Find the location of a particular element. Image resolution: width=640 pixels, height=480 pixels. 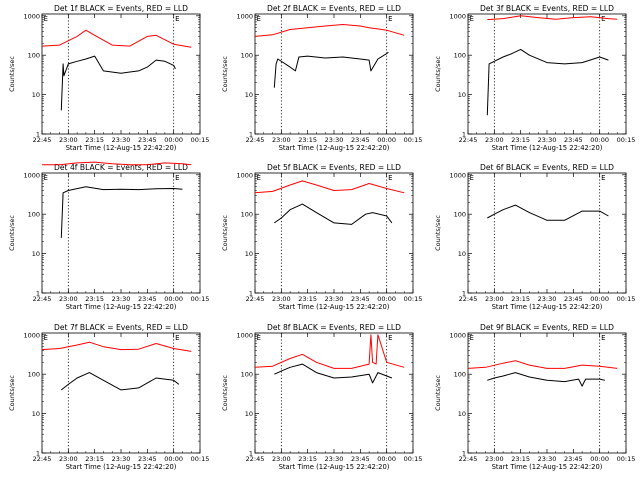

chart-title: Det 4f BLACK = Events, RED = LLD is located at coordinates (121, 167).